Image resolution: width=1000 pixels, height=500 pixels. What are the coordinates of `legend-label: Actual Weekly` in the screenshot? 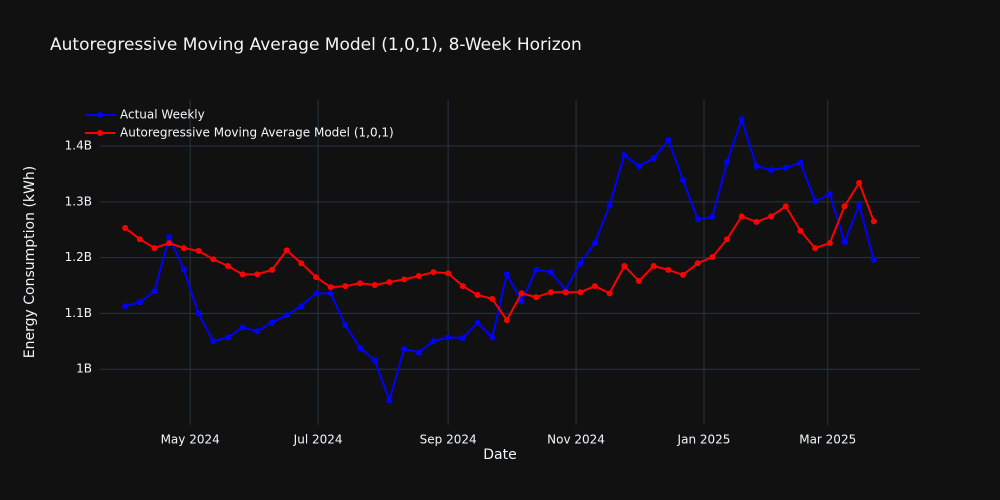 It's located at (162, 115).